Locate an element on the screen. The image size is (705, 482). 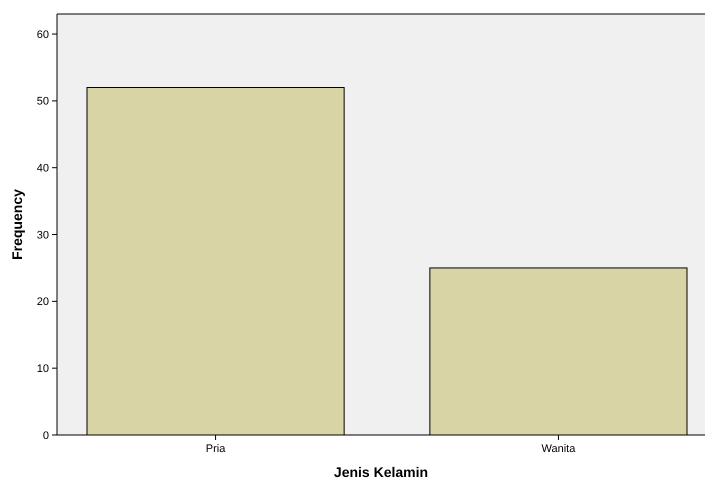
y-tick-label: 10 is located at coordinates (42, 369).